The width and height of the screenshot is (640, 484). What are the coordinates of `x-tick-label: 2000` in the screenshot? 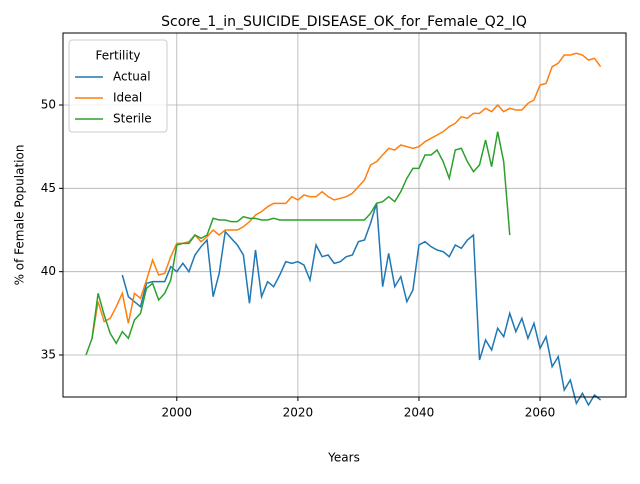 It's located at (177, 413).